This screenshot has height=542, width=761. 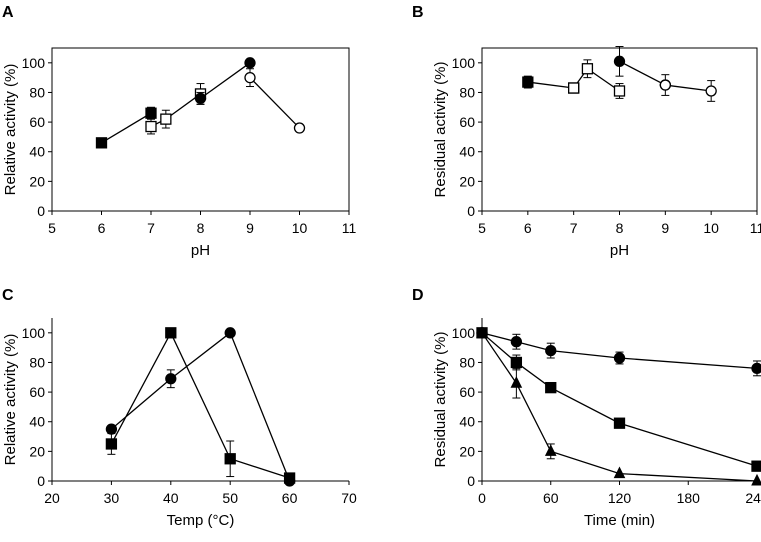 I want to click on panel-c-series-square-filled-line, so click(x=200, y=405).